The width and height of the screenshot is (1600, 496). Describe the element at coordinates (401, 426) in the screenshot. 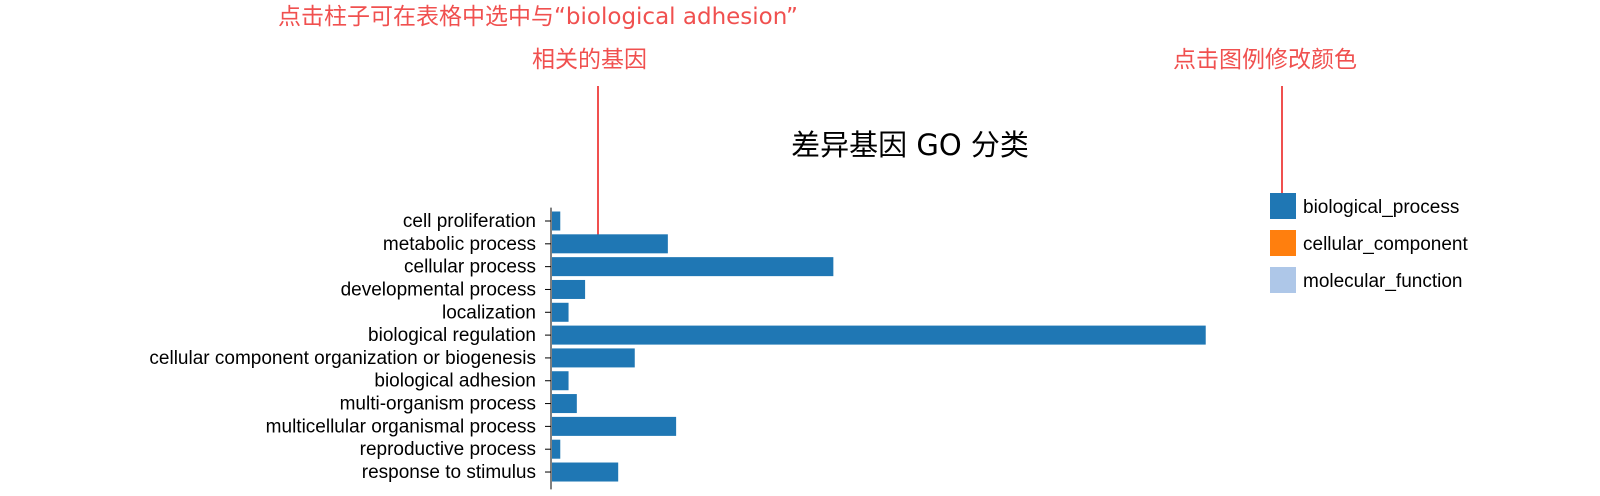

I see `y-tick-label: multicellular organismal process` at that location.